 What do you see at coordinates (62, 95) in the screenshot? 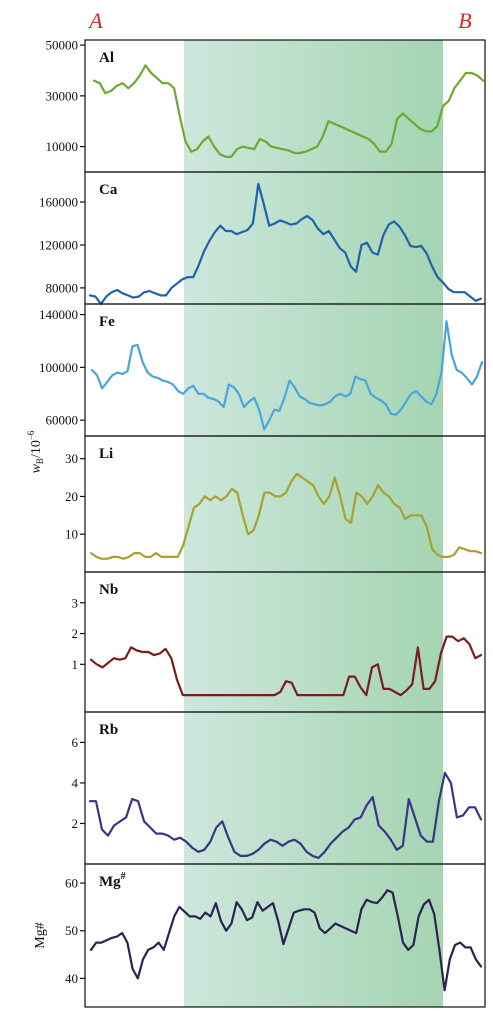
I see `y-tick-label-al-1: 30000` at bounding box center [62, 95].